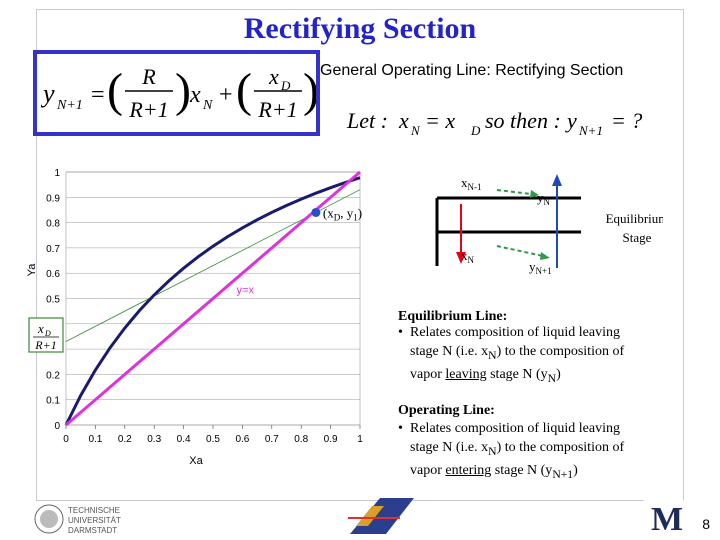  What do you see at coordinates (446, 410) in the screenshot?
I see `operating-note-heading: Operating Line:` at bounding box center [446, 410].